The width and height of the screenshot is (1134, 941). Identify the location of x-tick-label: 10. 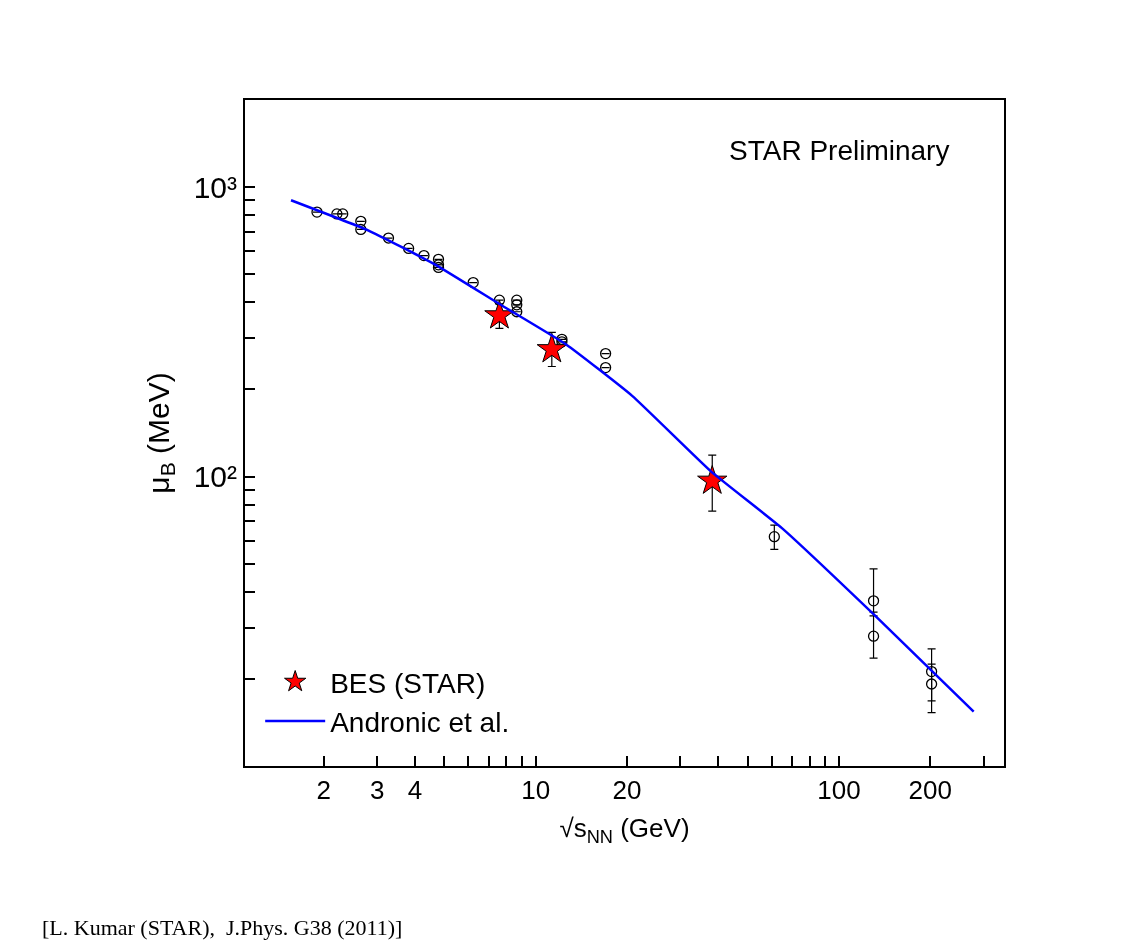
(536, 790).